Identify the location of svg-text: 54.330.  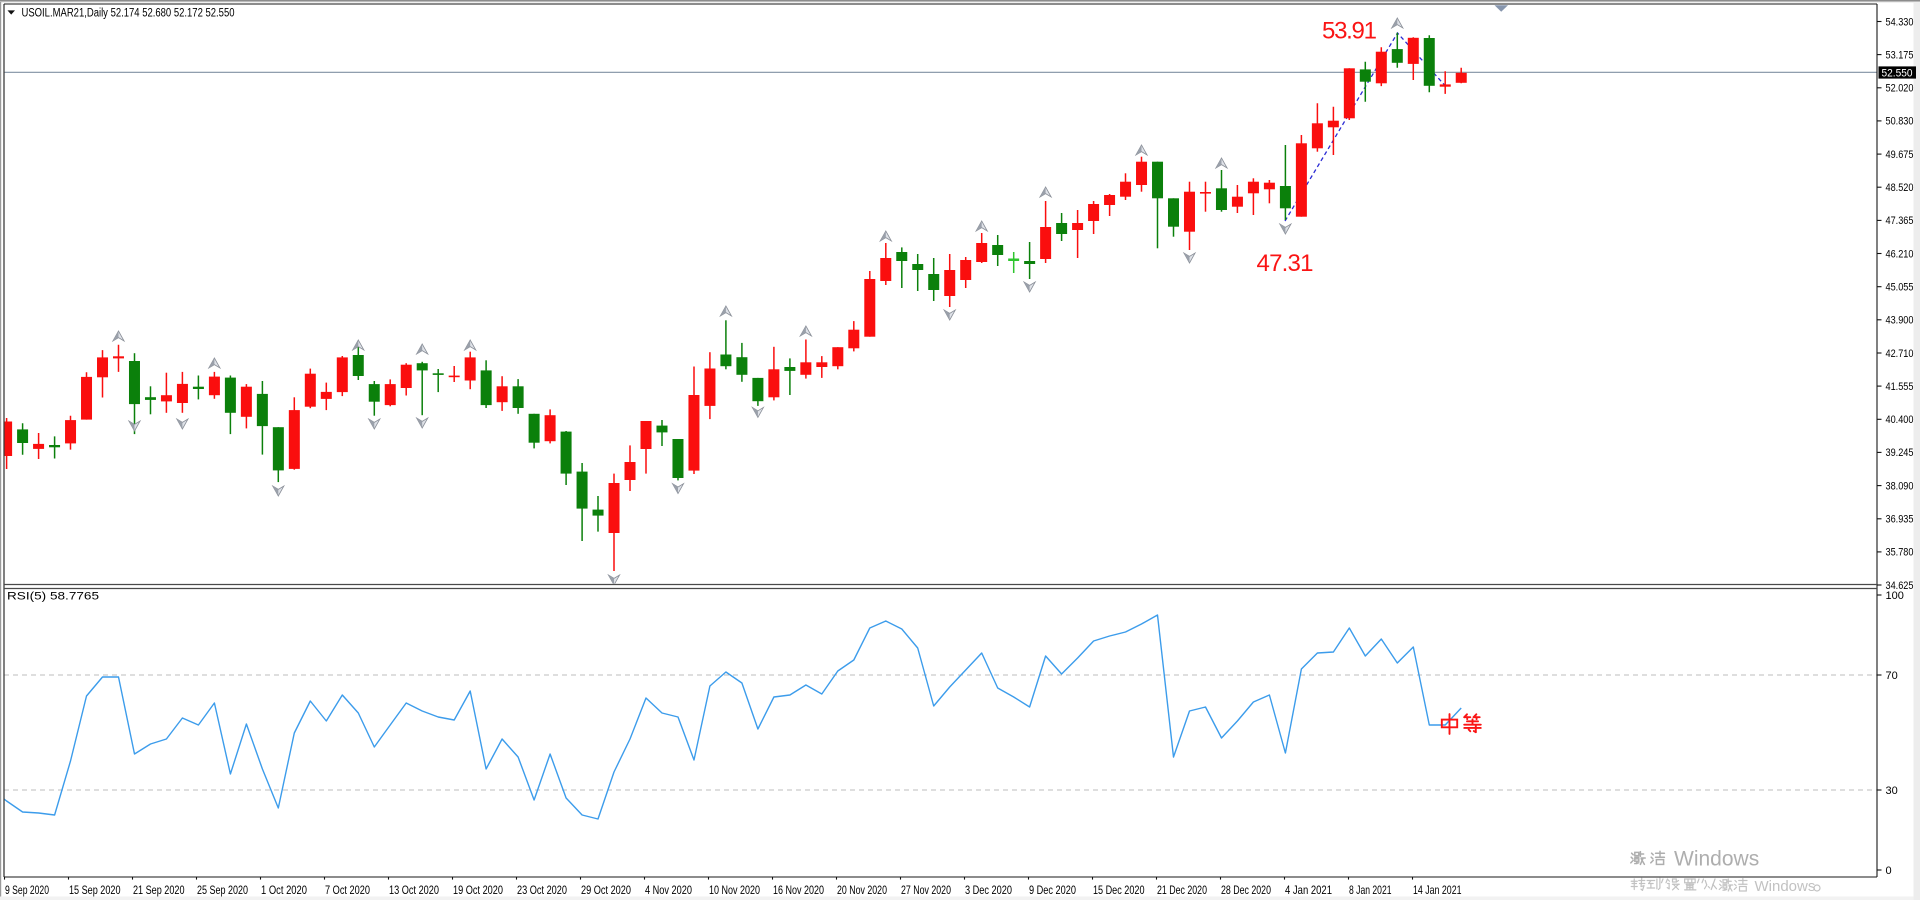
(1900, 22).